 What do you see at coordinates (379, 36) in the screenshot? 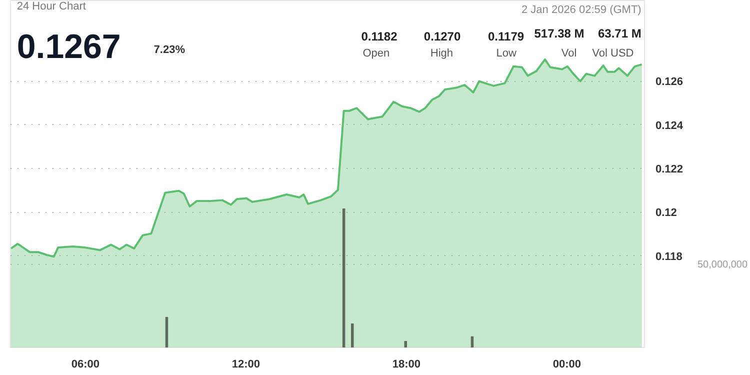
I see `annotation: 0.1182` at bounding box center [379, 36].